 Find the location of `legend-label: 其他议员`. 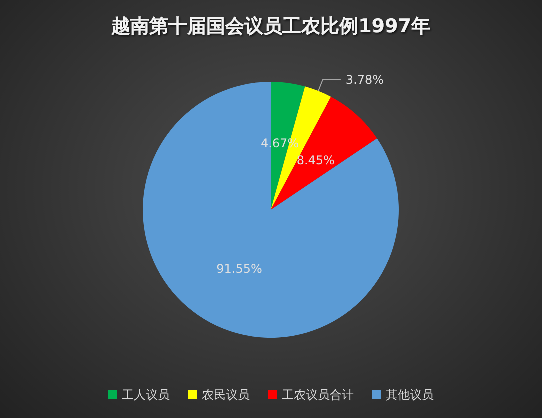

legend-label: 其他议员 is located at coordinates (410, 395).